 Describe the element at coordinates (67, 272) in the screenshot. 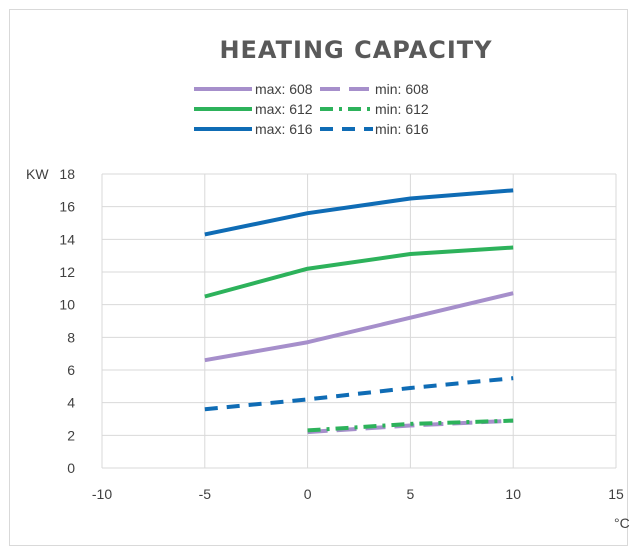

I see `y-tick-label: 12` at that location.